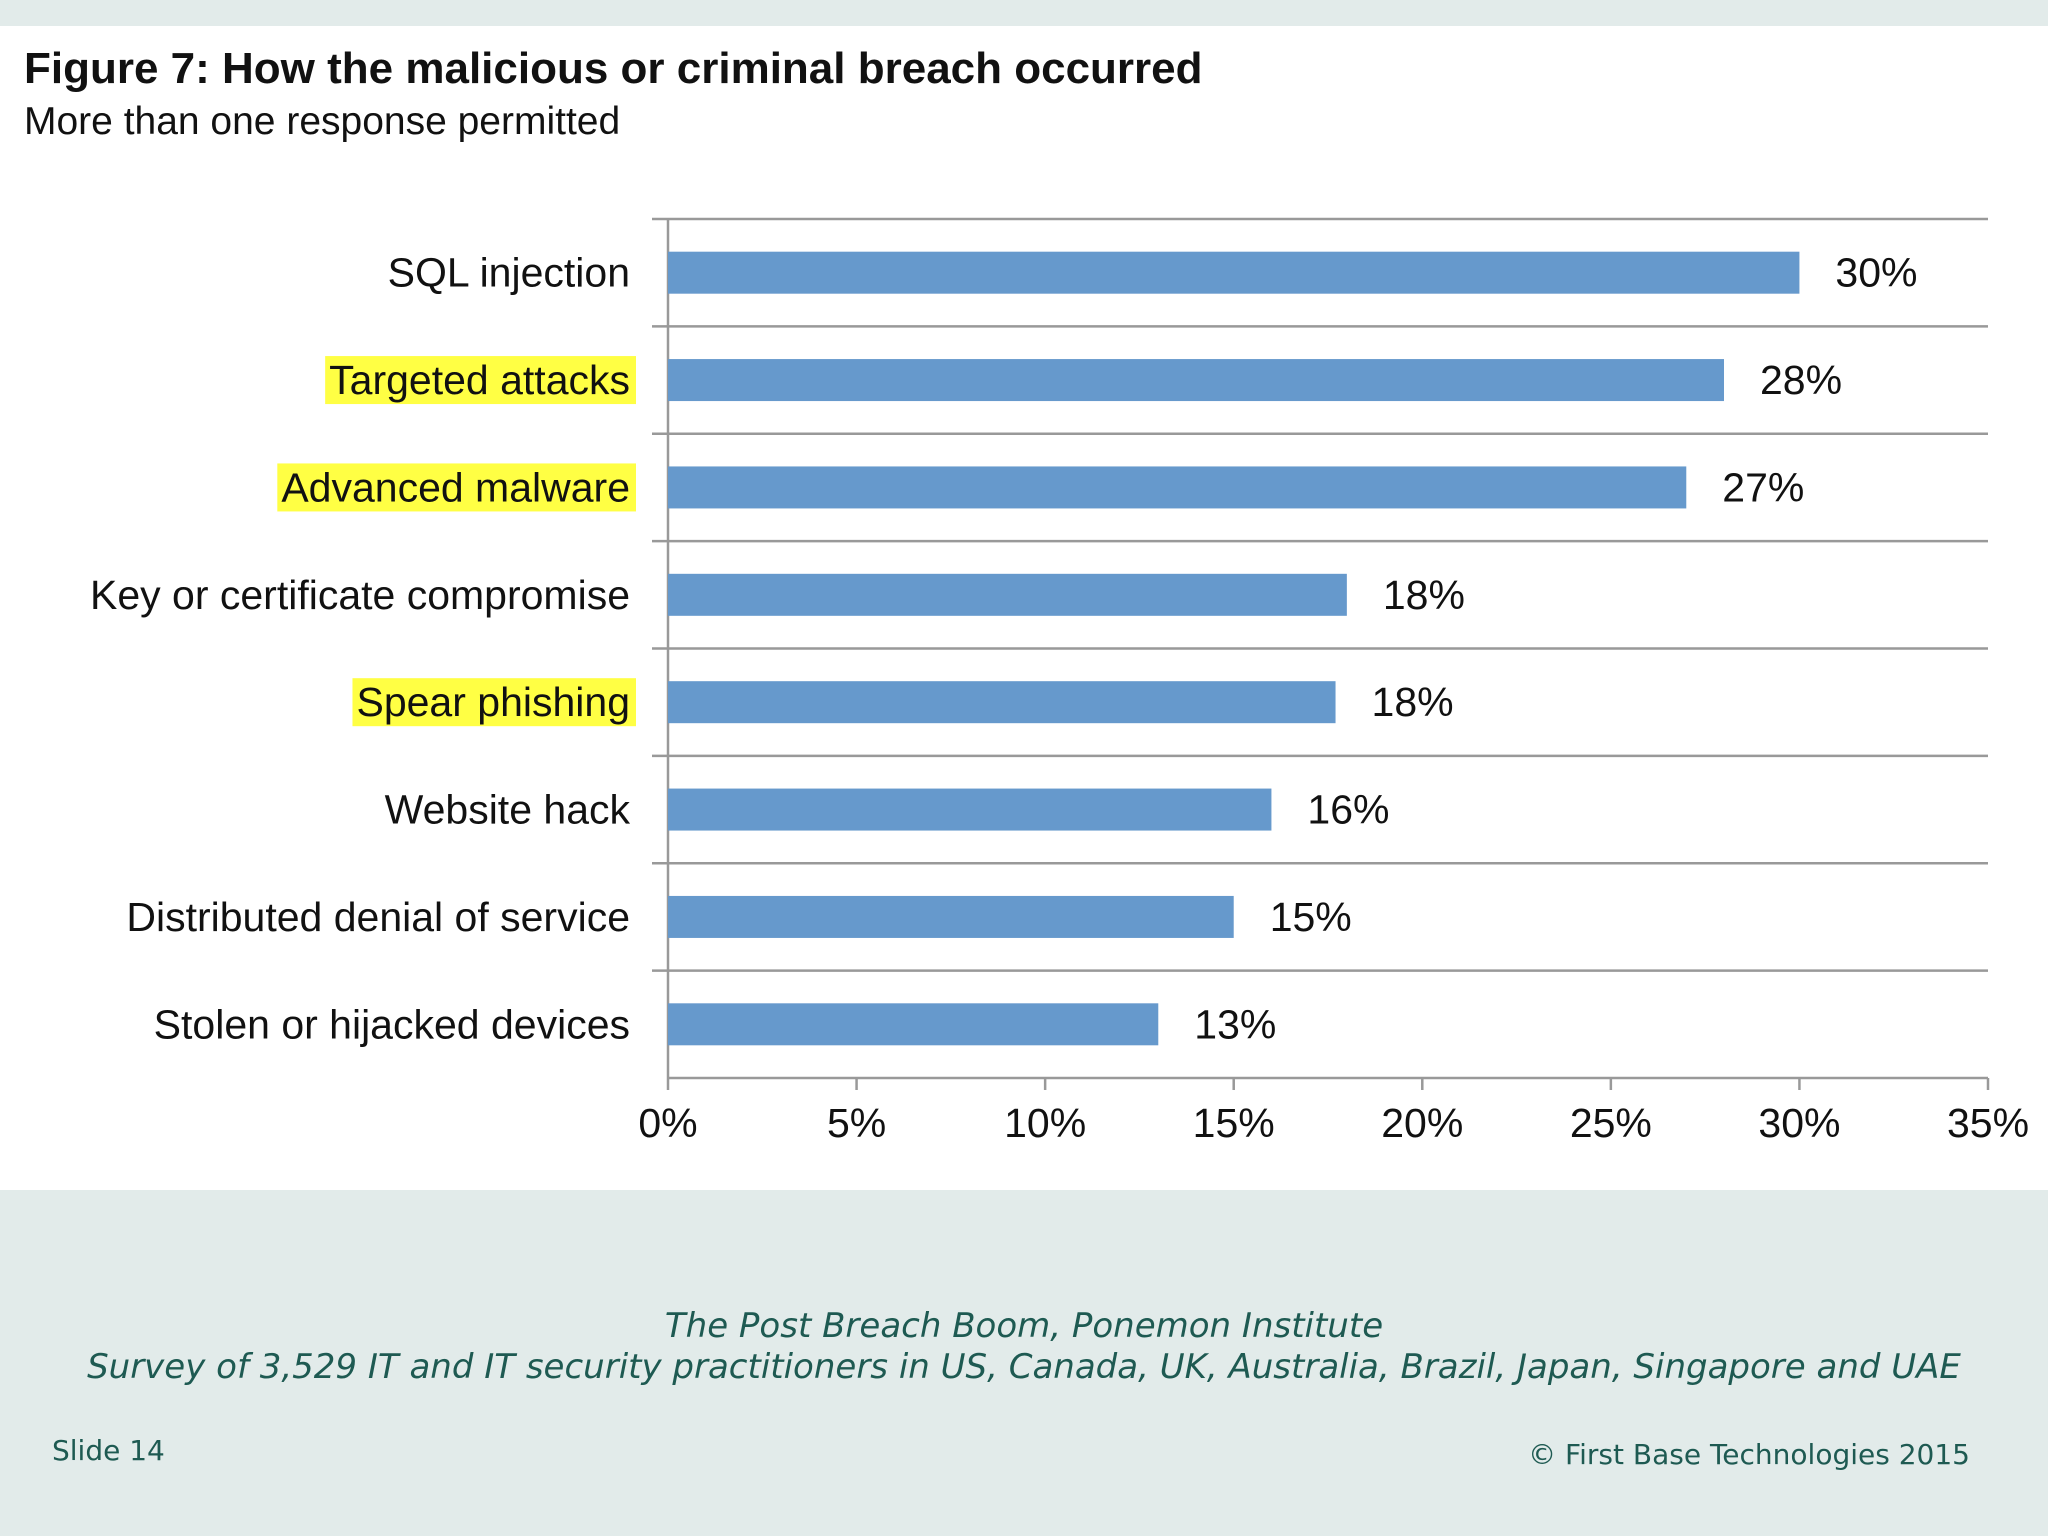  What do you see at coordinates (1311, 917) in the screenshot?
I see `value-label: 15%` at bounding box center [1311, 917].